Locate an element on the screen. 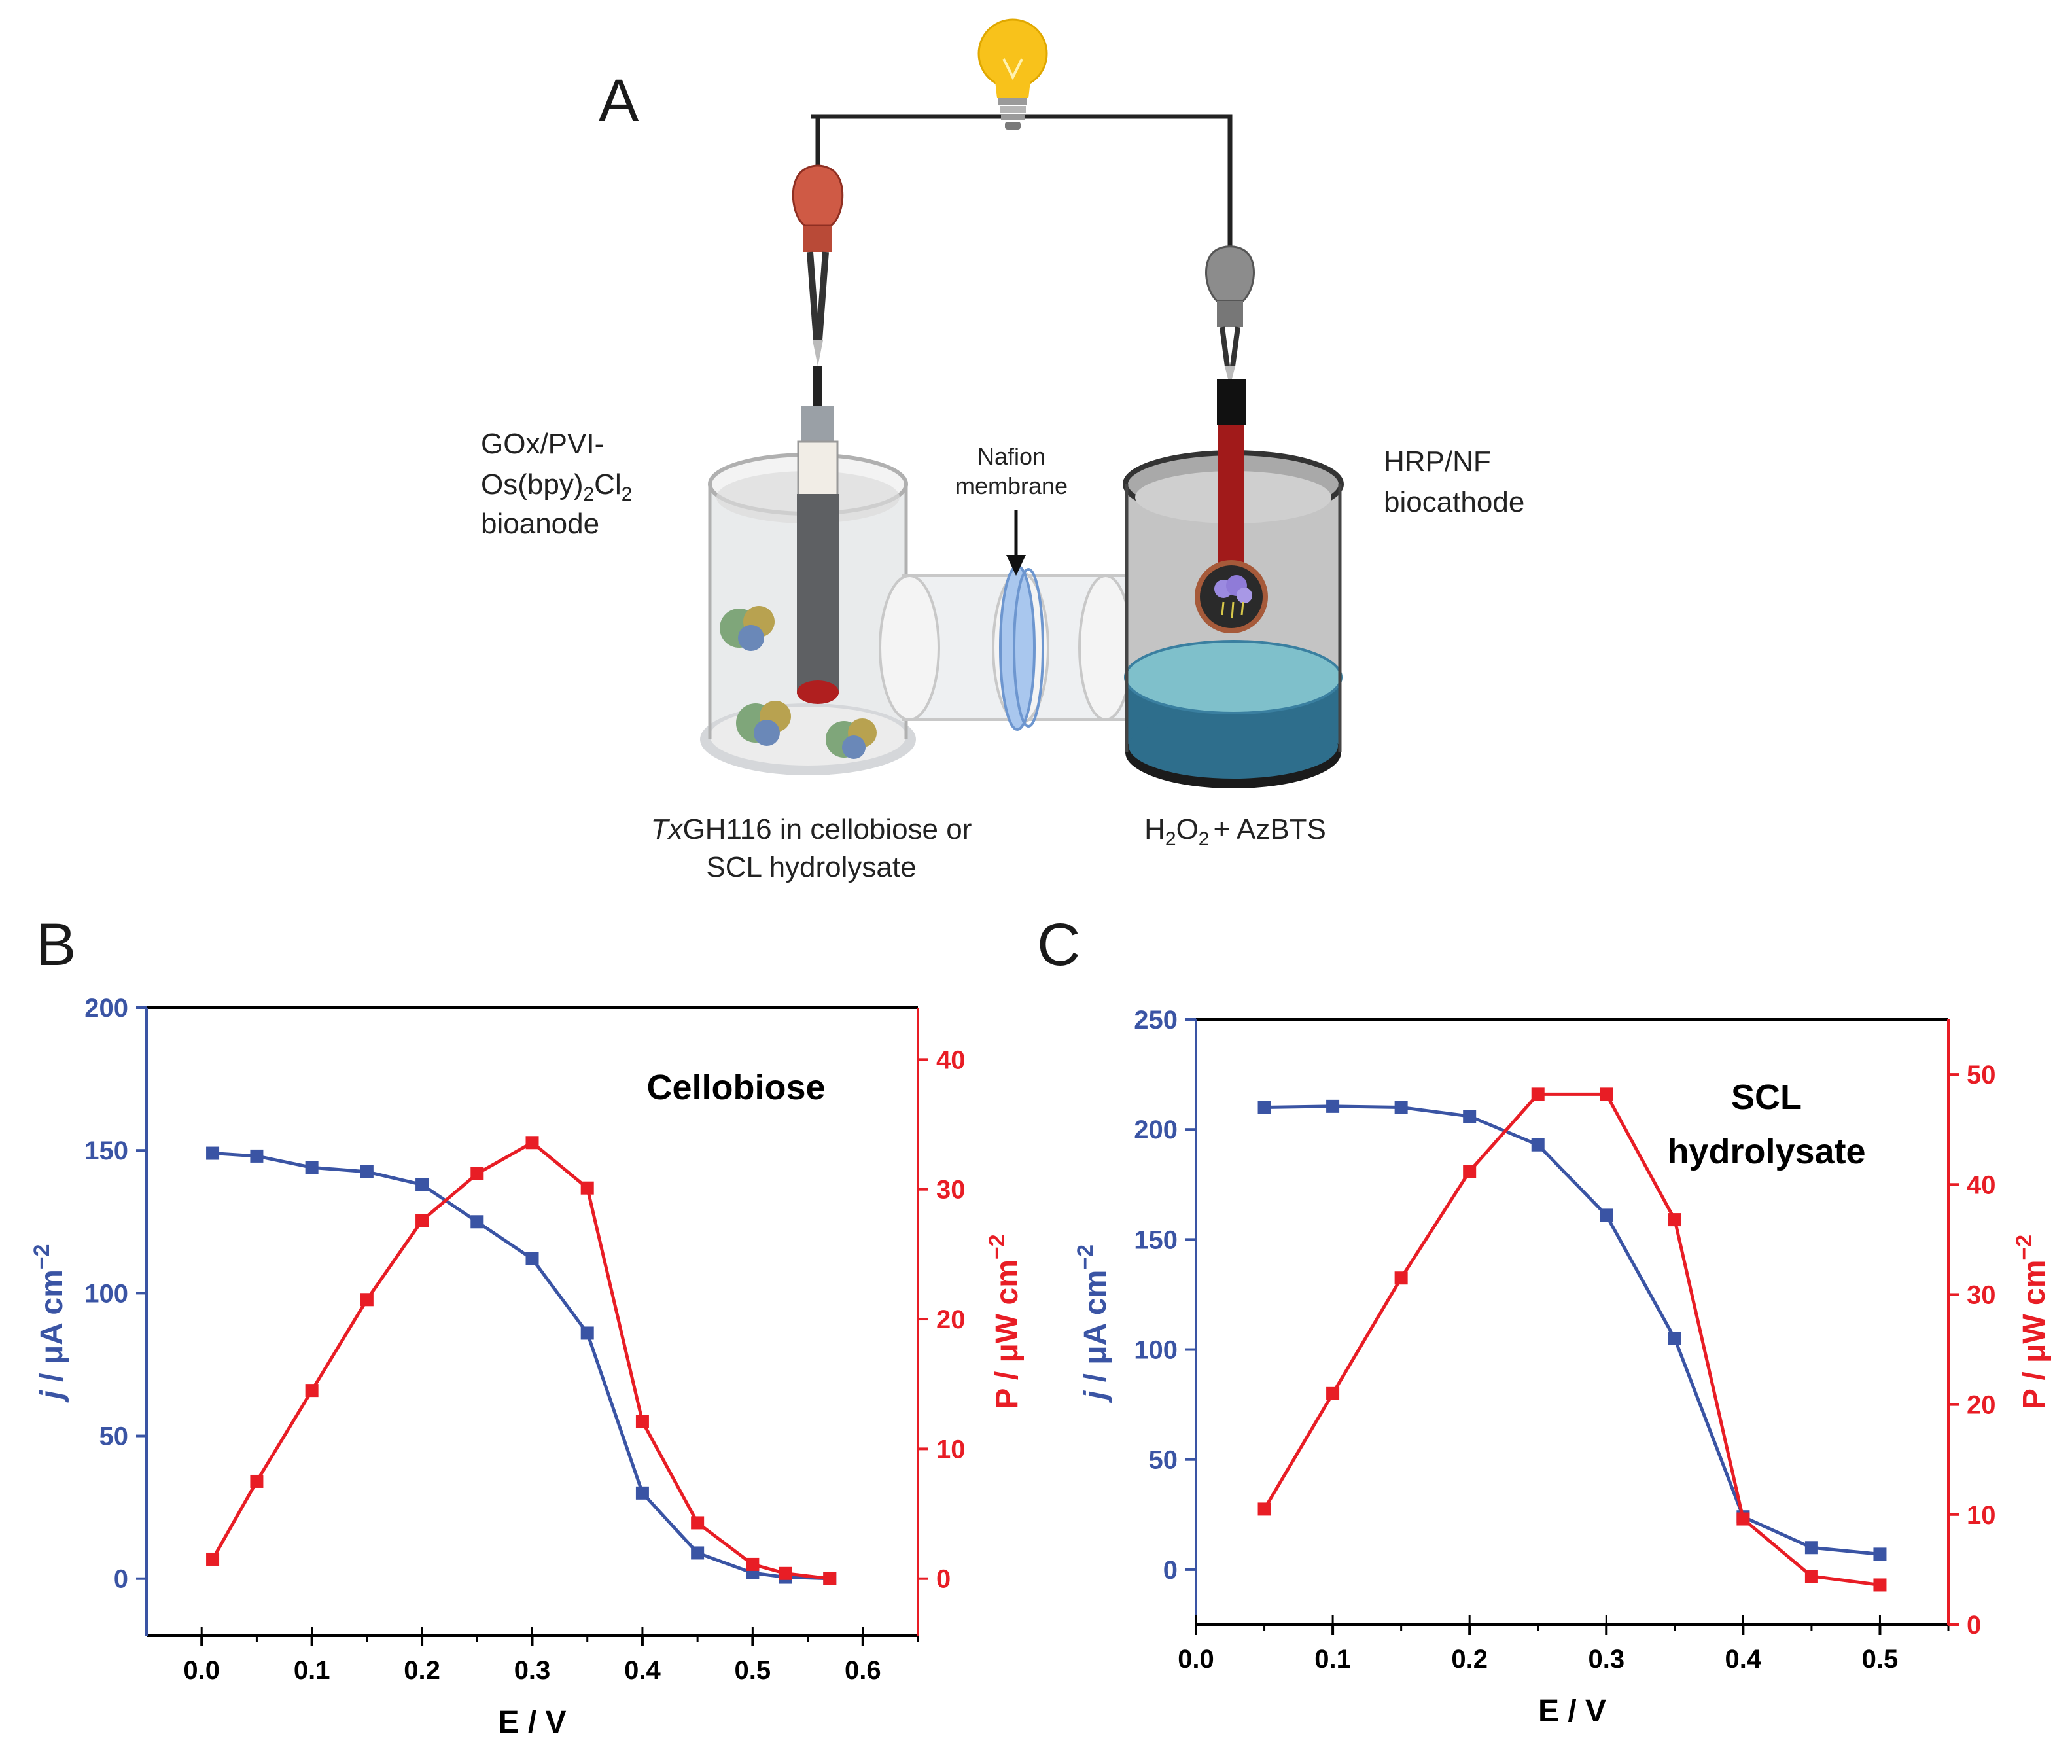 The image size is (2072, 1764). cathode-clip-icon is located at coordinates (1230, 315).